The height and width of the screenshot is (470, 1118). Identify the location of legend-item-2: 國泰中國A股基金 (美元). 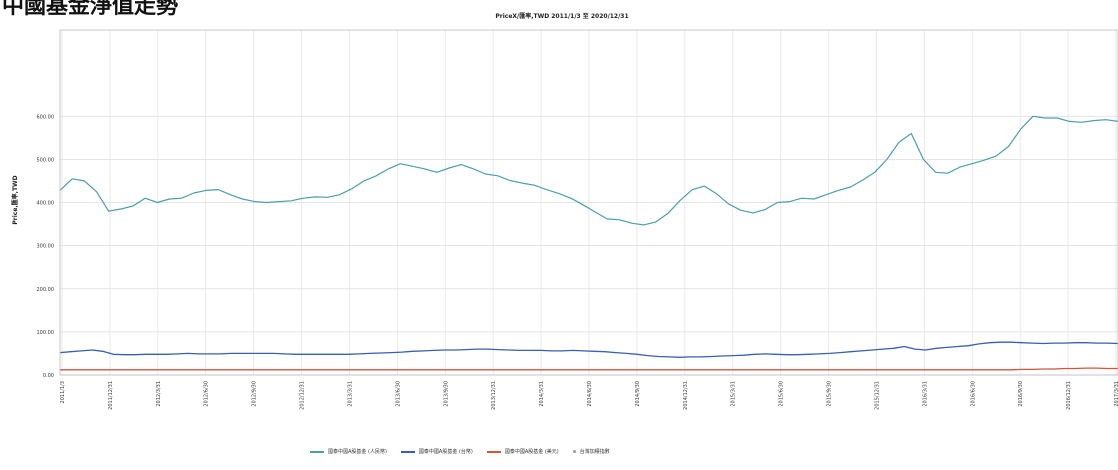
(522, 451).